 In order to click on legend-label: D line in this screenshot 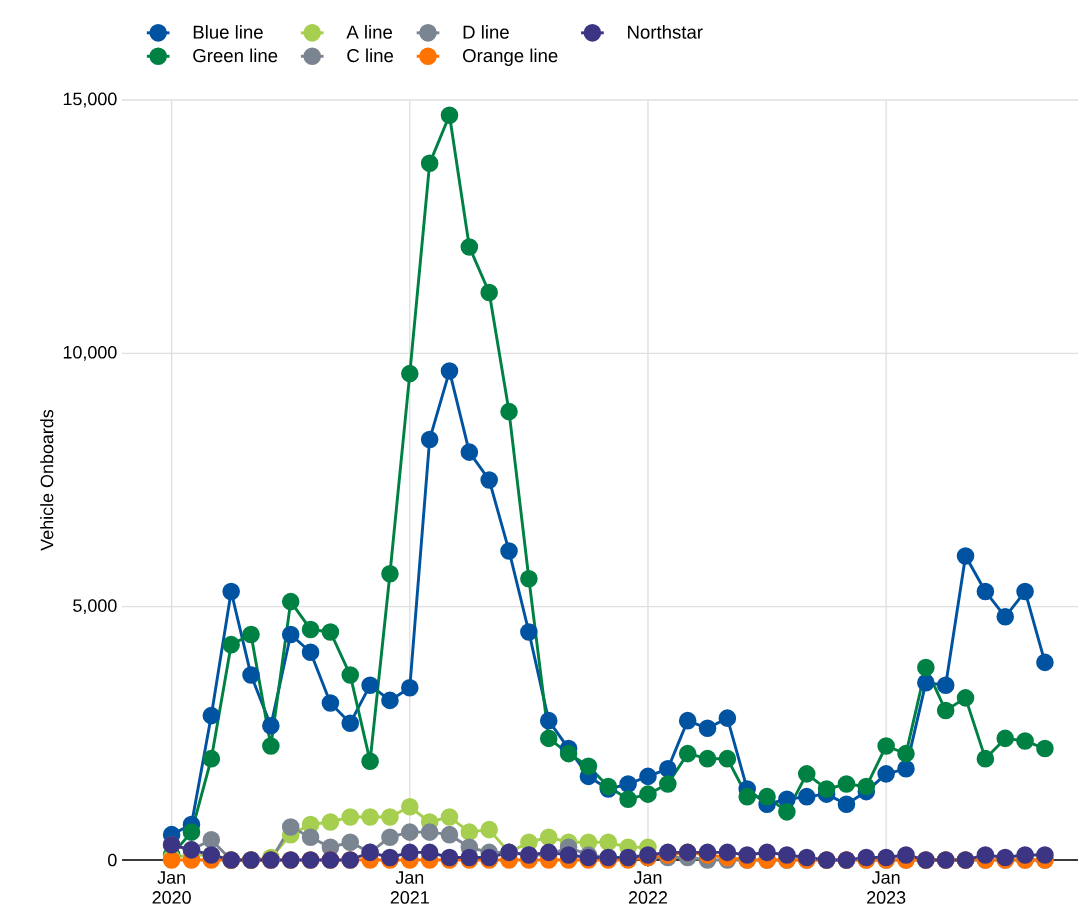, I will do `click(486, 32)`.